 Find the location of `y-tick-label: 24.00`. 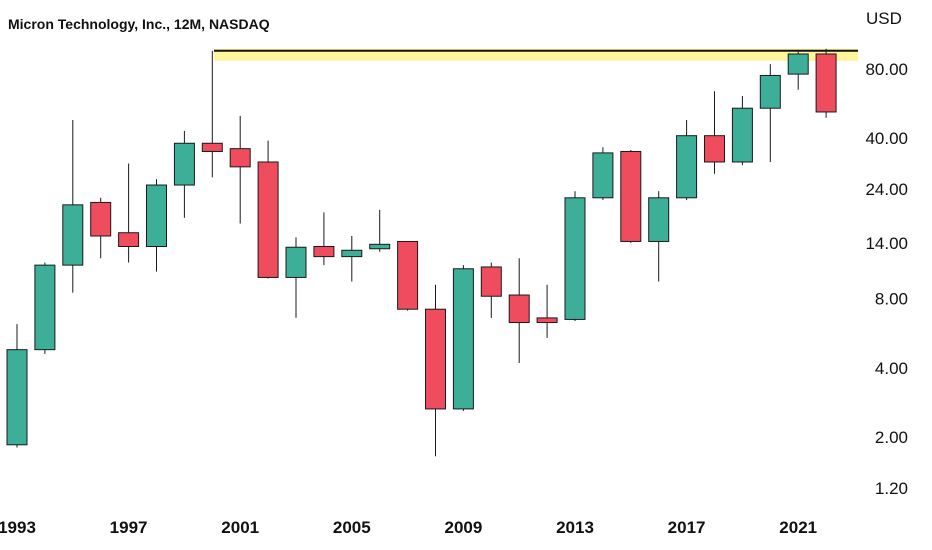

y-tick-label: 24.00 is located at coordinates (886, 189).